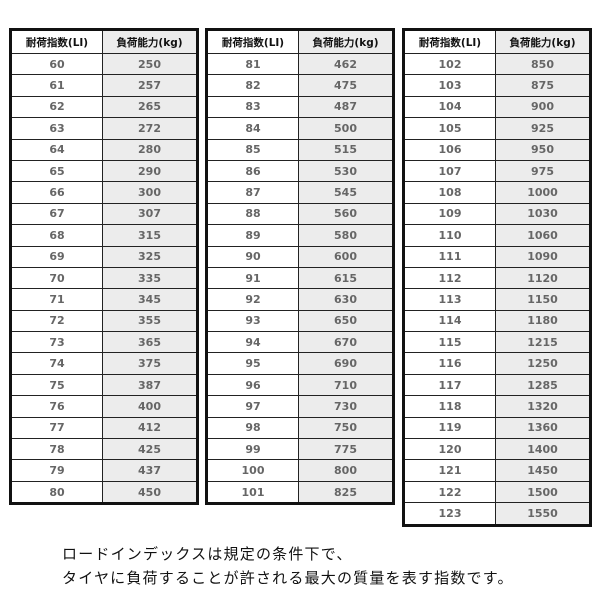 The width and height of the screenshot is (600, 600). I want to click on table-row: 98 750, so click(300, 428).